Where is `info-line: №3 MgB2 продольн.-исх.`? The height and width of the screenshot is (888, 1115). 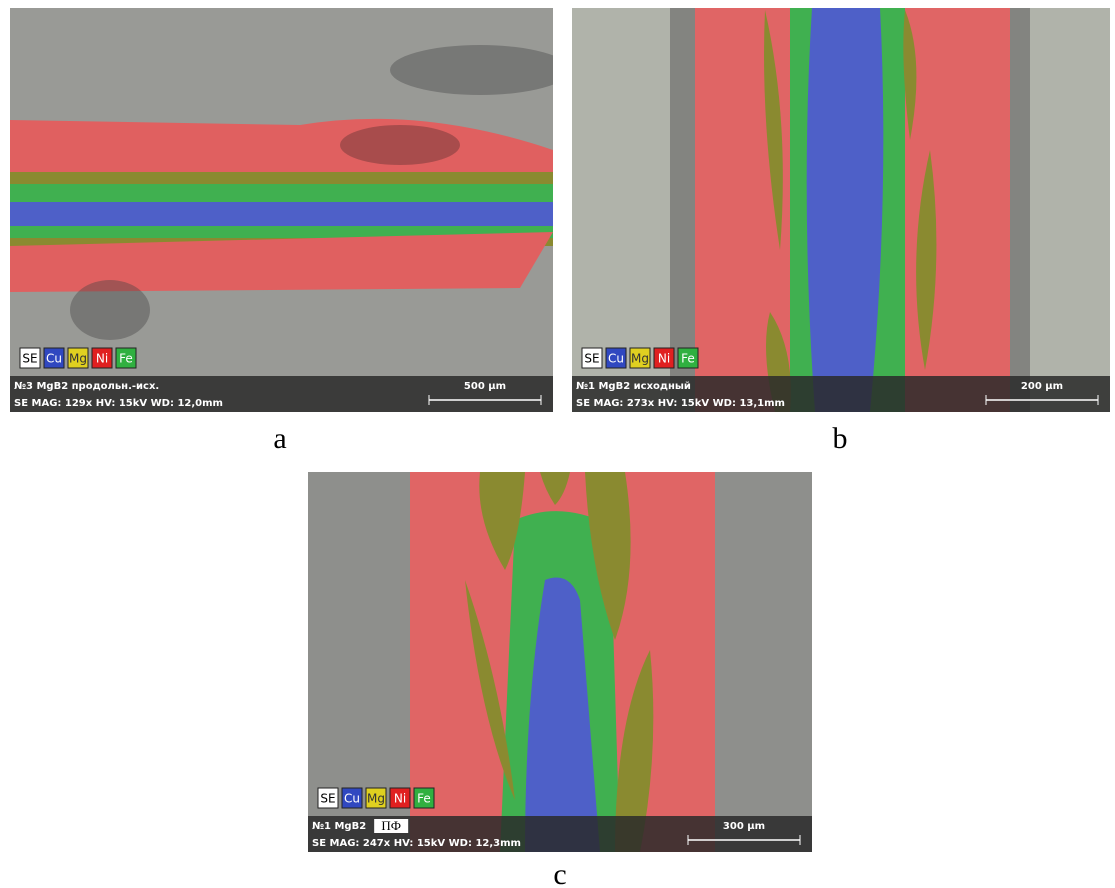
info-line: №3 MgB2 продольн.-исх. is located at coordinates (86, 386).